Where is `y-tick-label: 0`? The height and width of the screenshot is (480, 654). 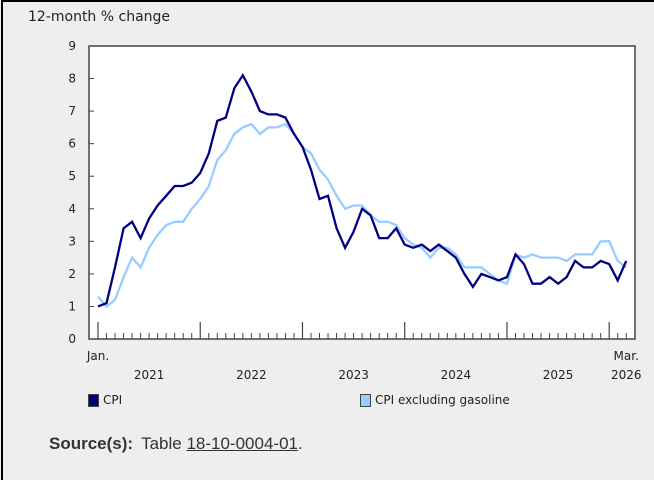
y-tick-label: 0 is located at coordinates (72, 339).